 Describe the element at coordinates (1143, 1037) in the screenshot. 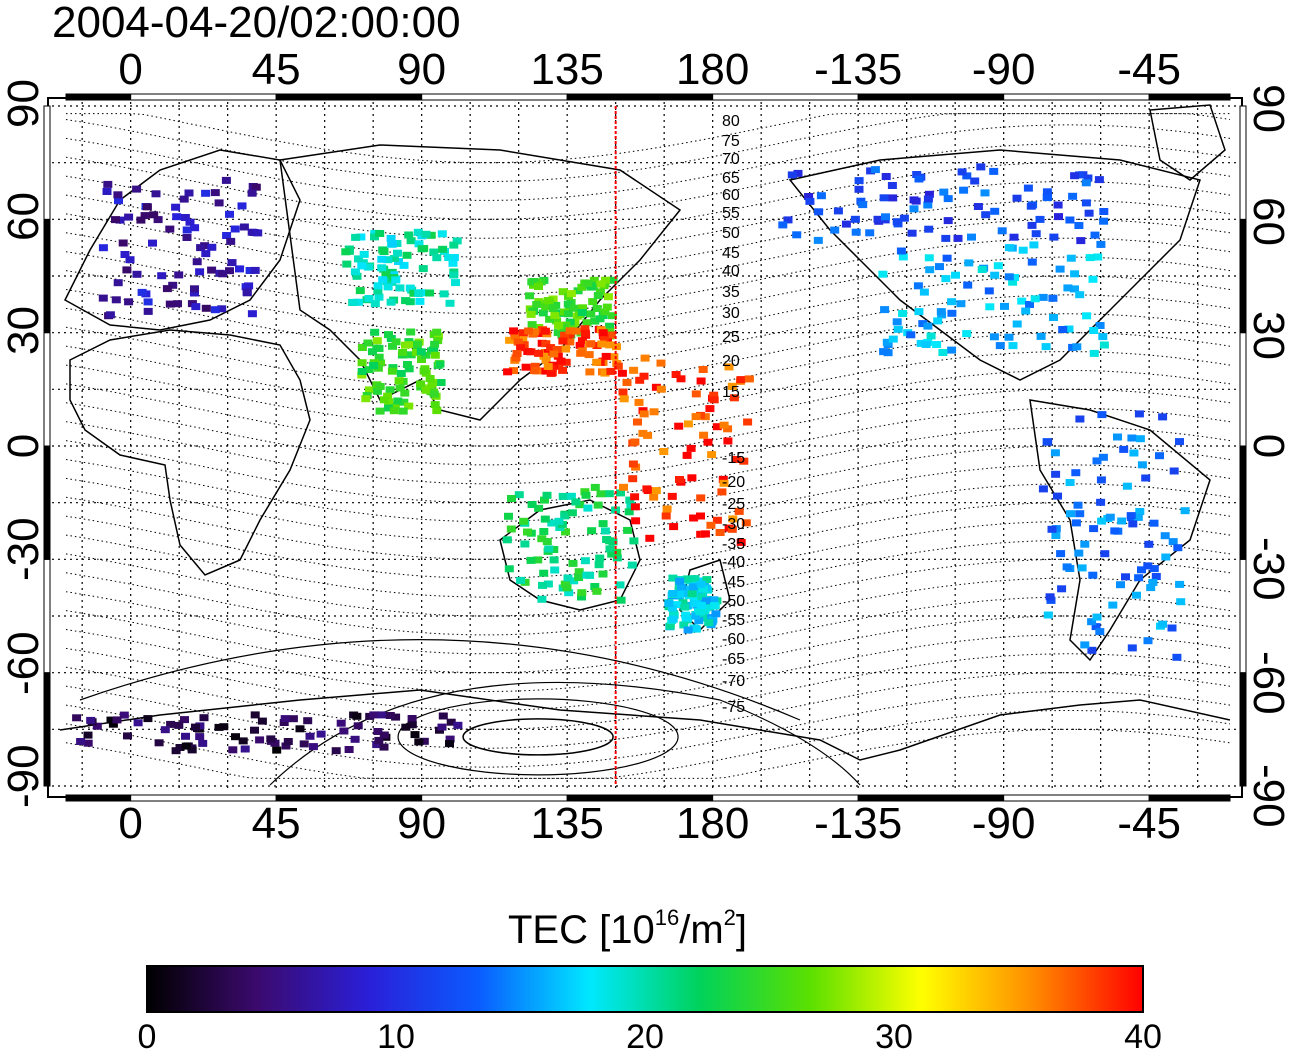

I see `colorbar-tick-label: 40` at that location.